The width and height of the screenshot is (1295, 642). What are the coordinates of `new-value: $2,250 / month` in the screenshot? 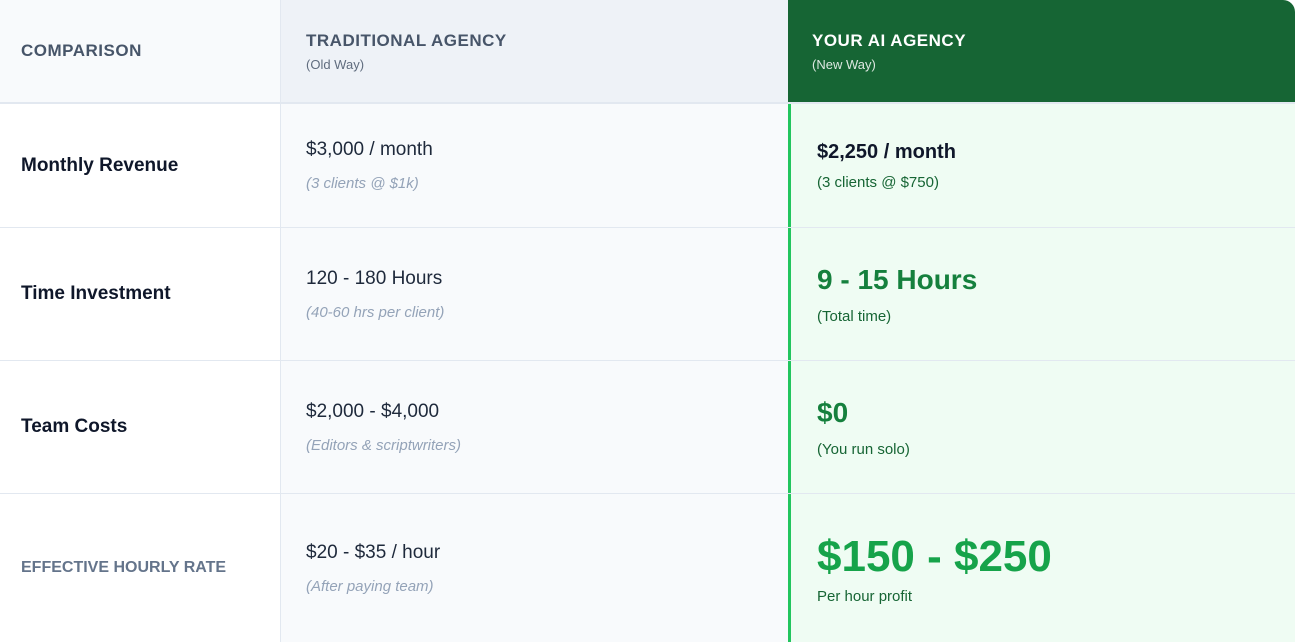 It's located at (886, 151).